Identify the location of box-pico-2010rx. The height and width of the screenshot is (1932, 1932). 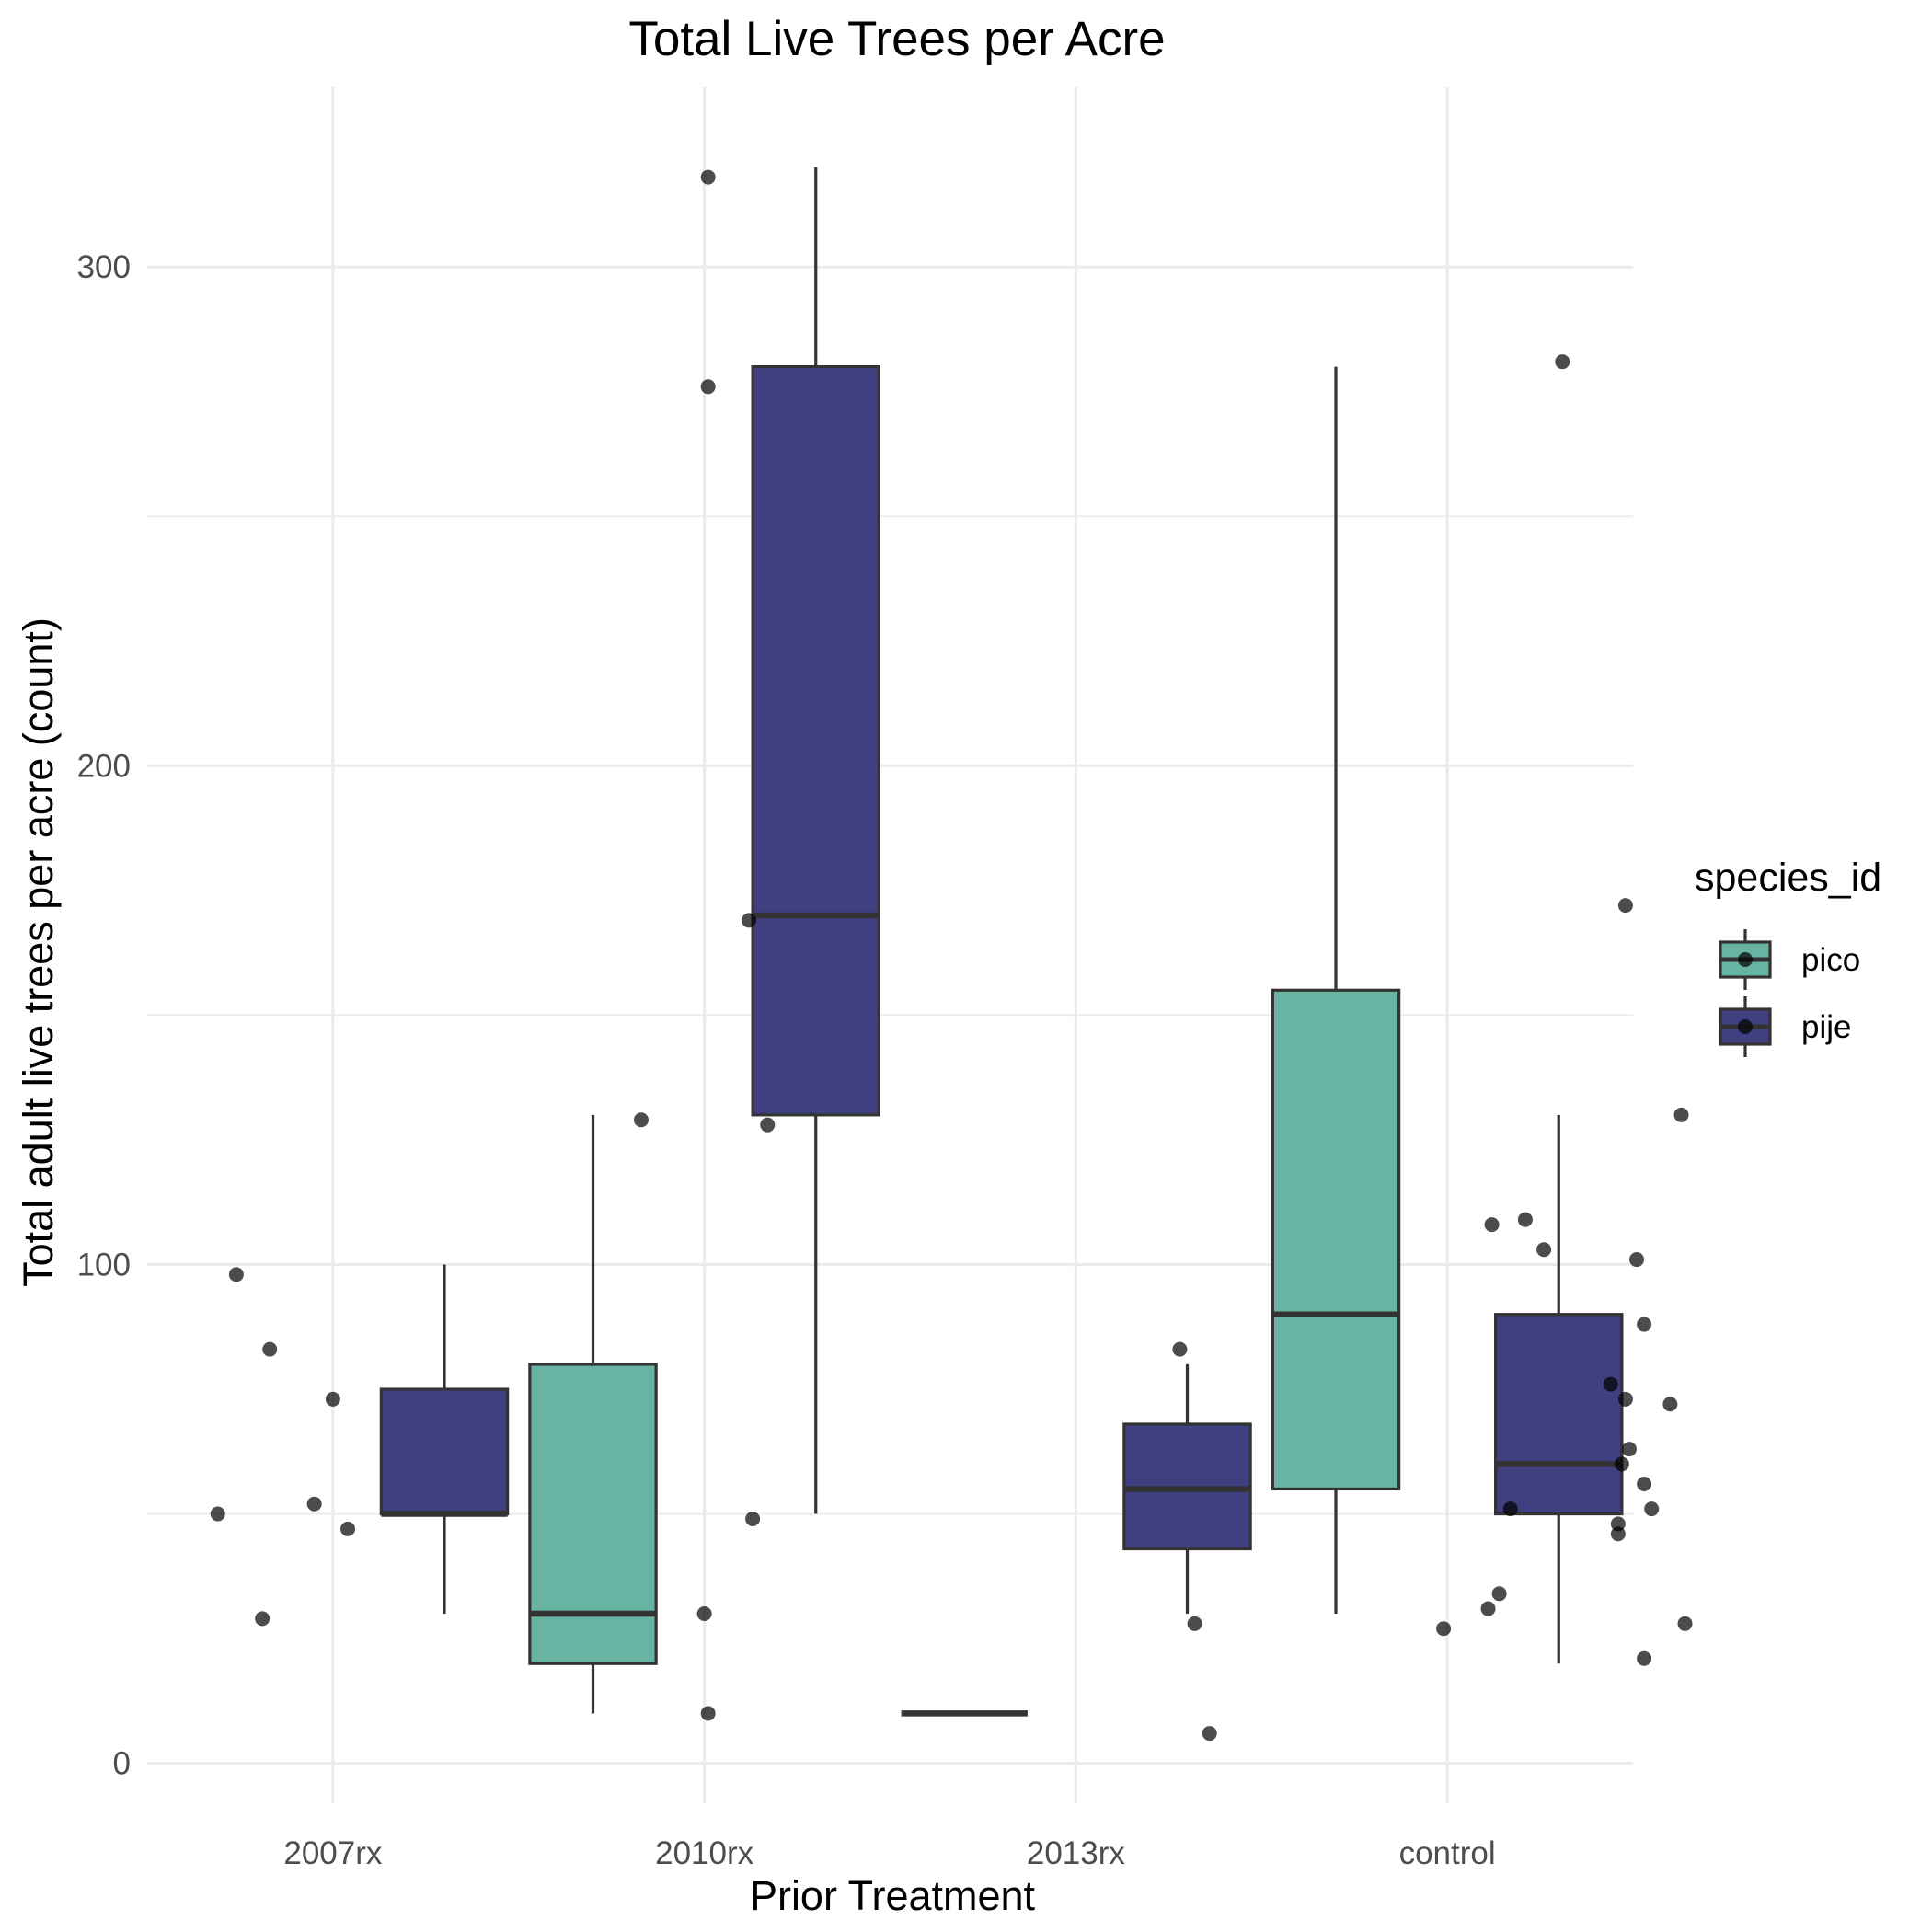
(593, 1414).